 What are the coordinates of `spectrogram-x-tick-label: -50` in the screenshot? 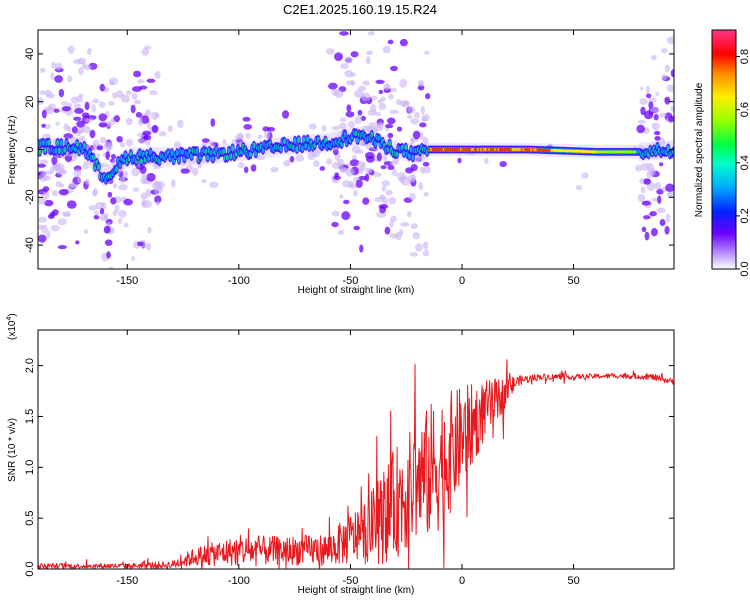 It's located at (350, 281).